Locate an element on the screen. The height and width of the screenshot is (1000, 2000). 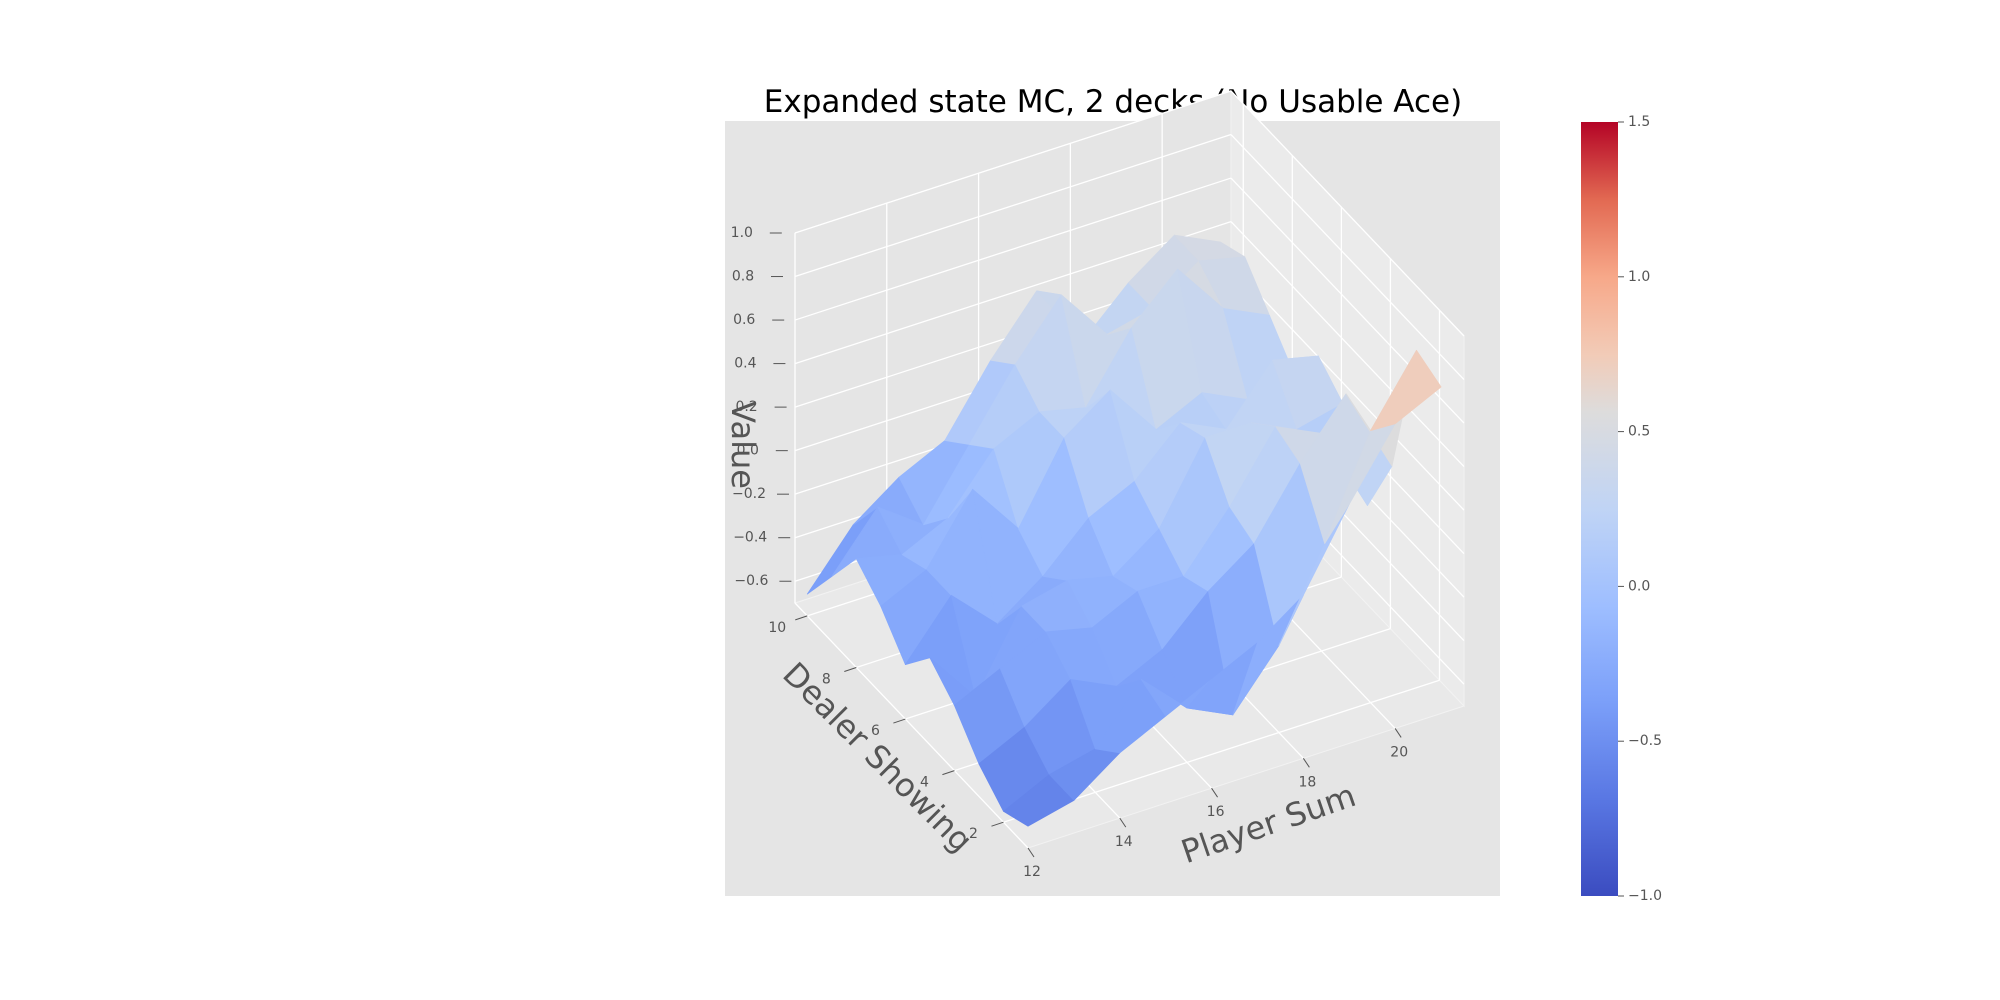
colorbar-tick-label: 0.5 is located at coordinates (1639, 432).